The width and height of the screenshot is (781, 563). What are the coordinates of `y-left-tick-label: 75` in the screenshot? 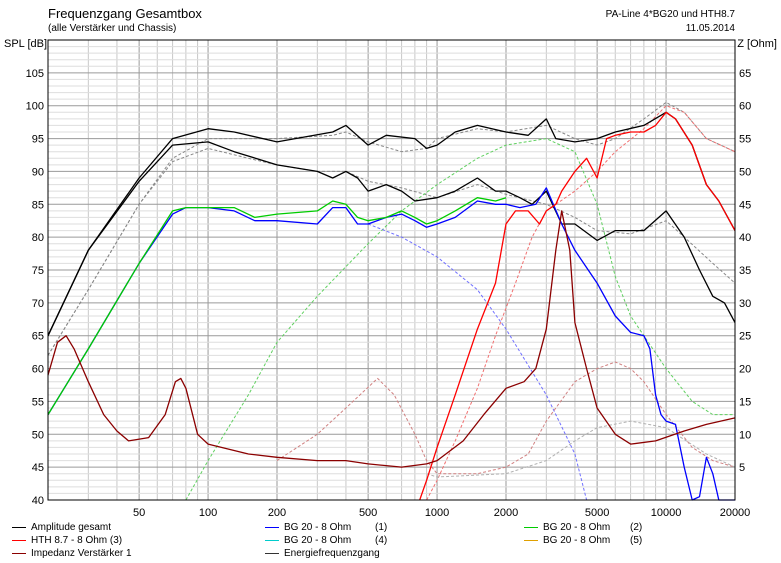 It's located at (38, 271).